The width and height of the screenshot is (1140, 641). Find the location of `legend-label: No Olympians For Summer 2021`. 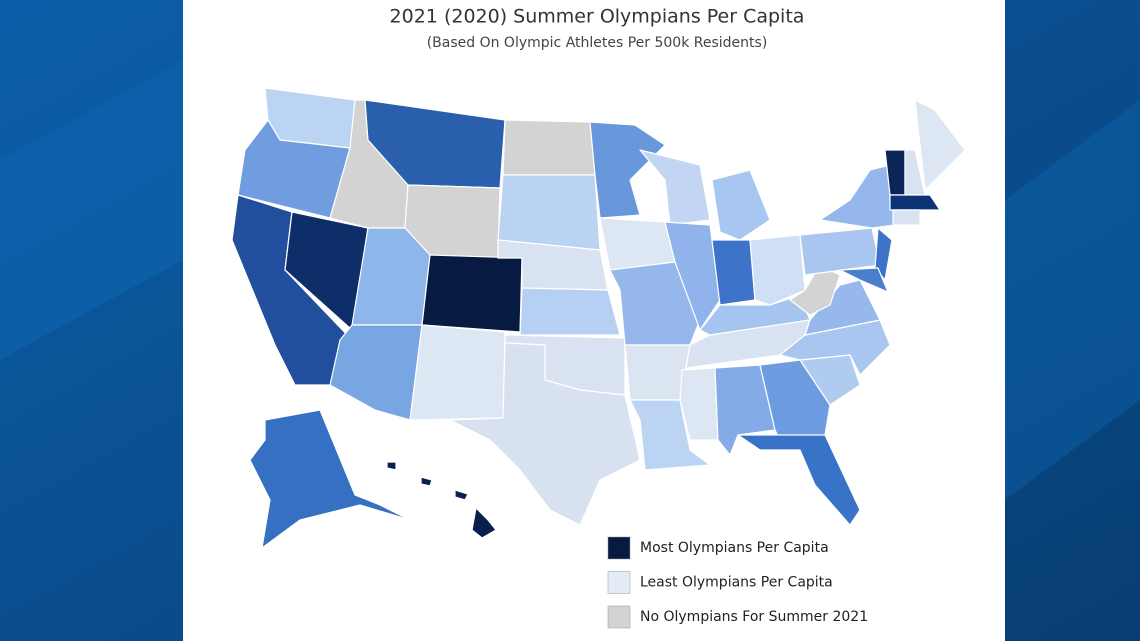

legend-label: No Olympians For Summer 2021 is located at coordinates (754, 617).